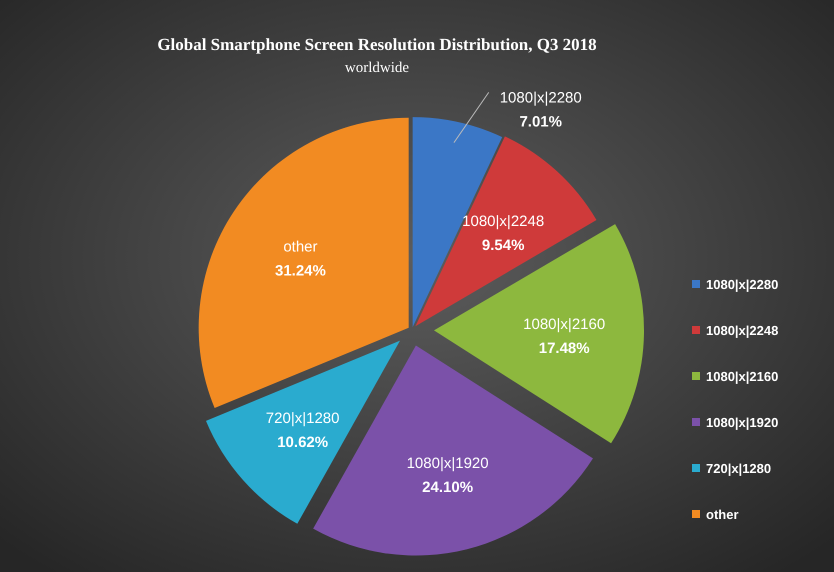 The height and width of the screenshot is (572, 834). Describe the element at coordinates (541, 97) in the screenshot. I see `slice-label: 1080|x|2280` at that location.